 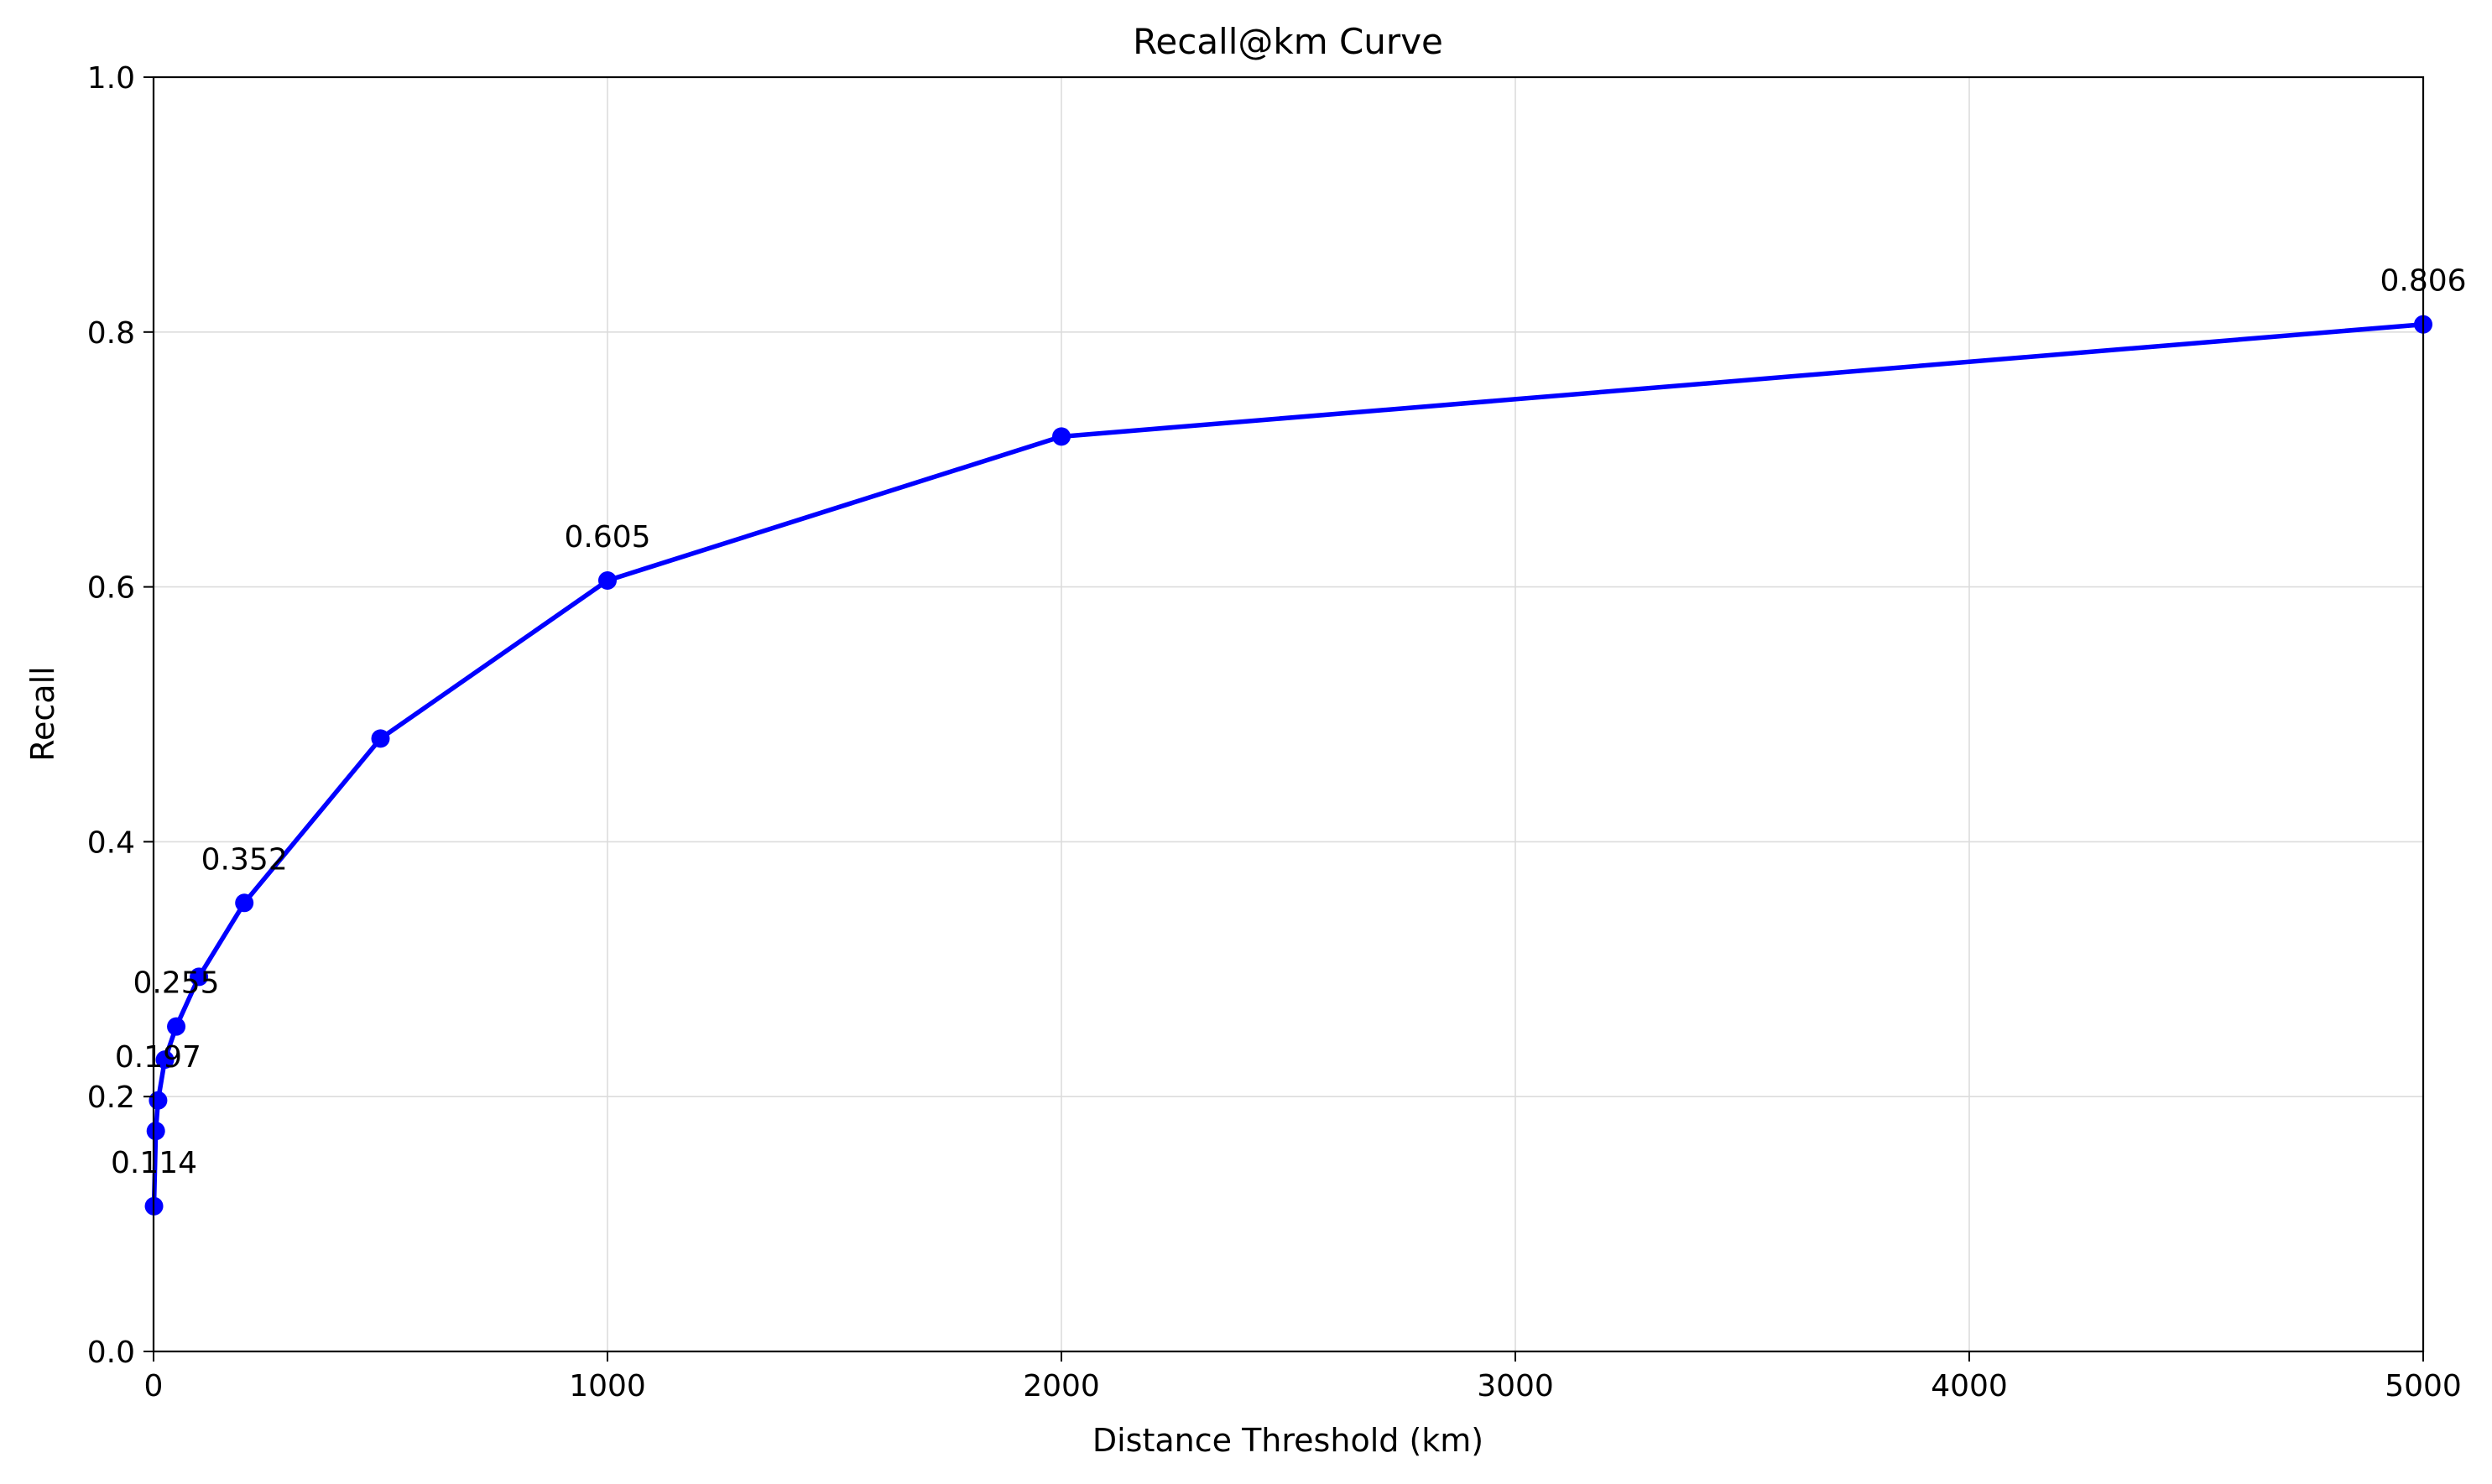 What do you see at coordinates (111, 1097) in the screenshot?
I see `y-tick-label: 0.2` at bounding box center [111, 1097].